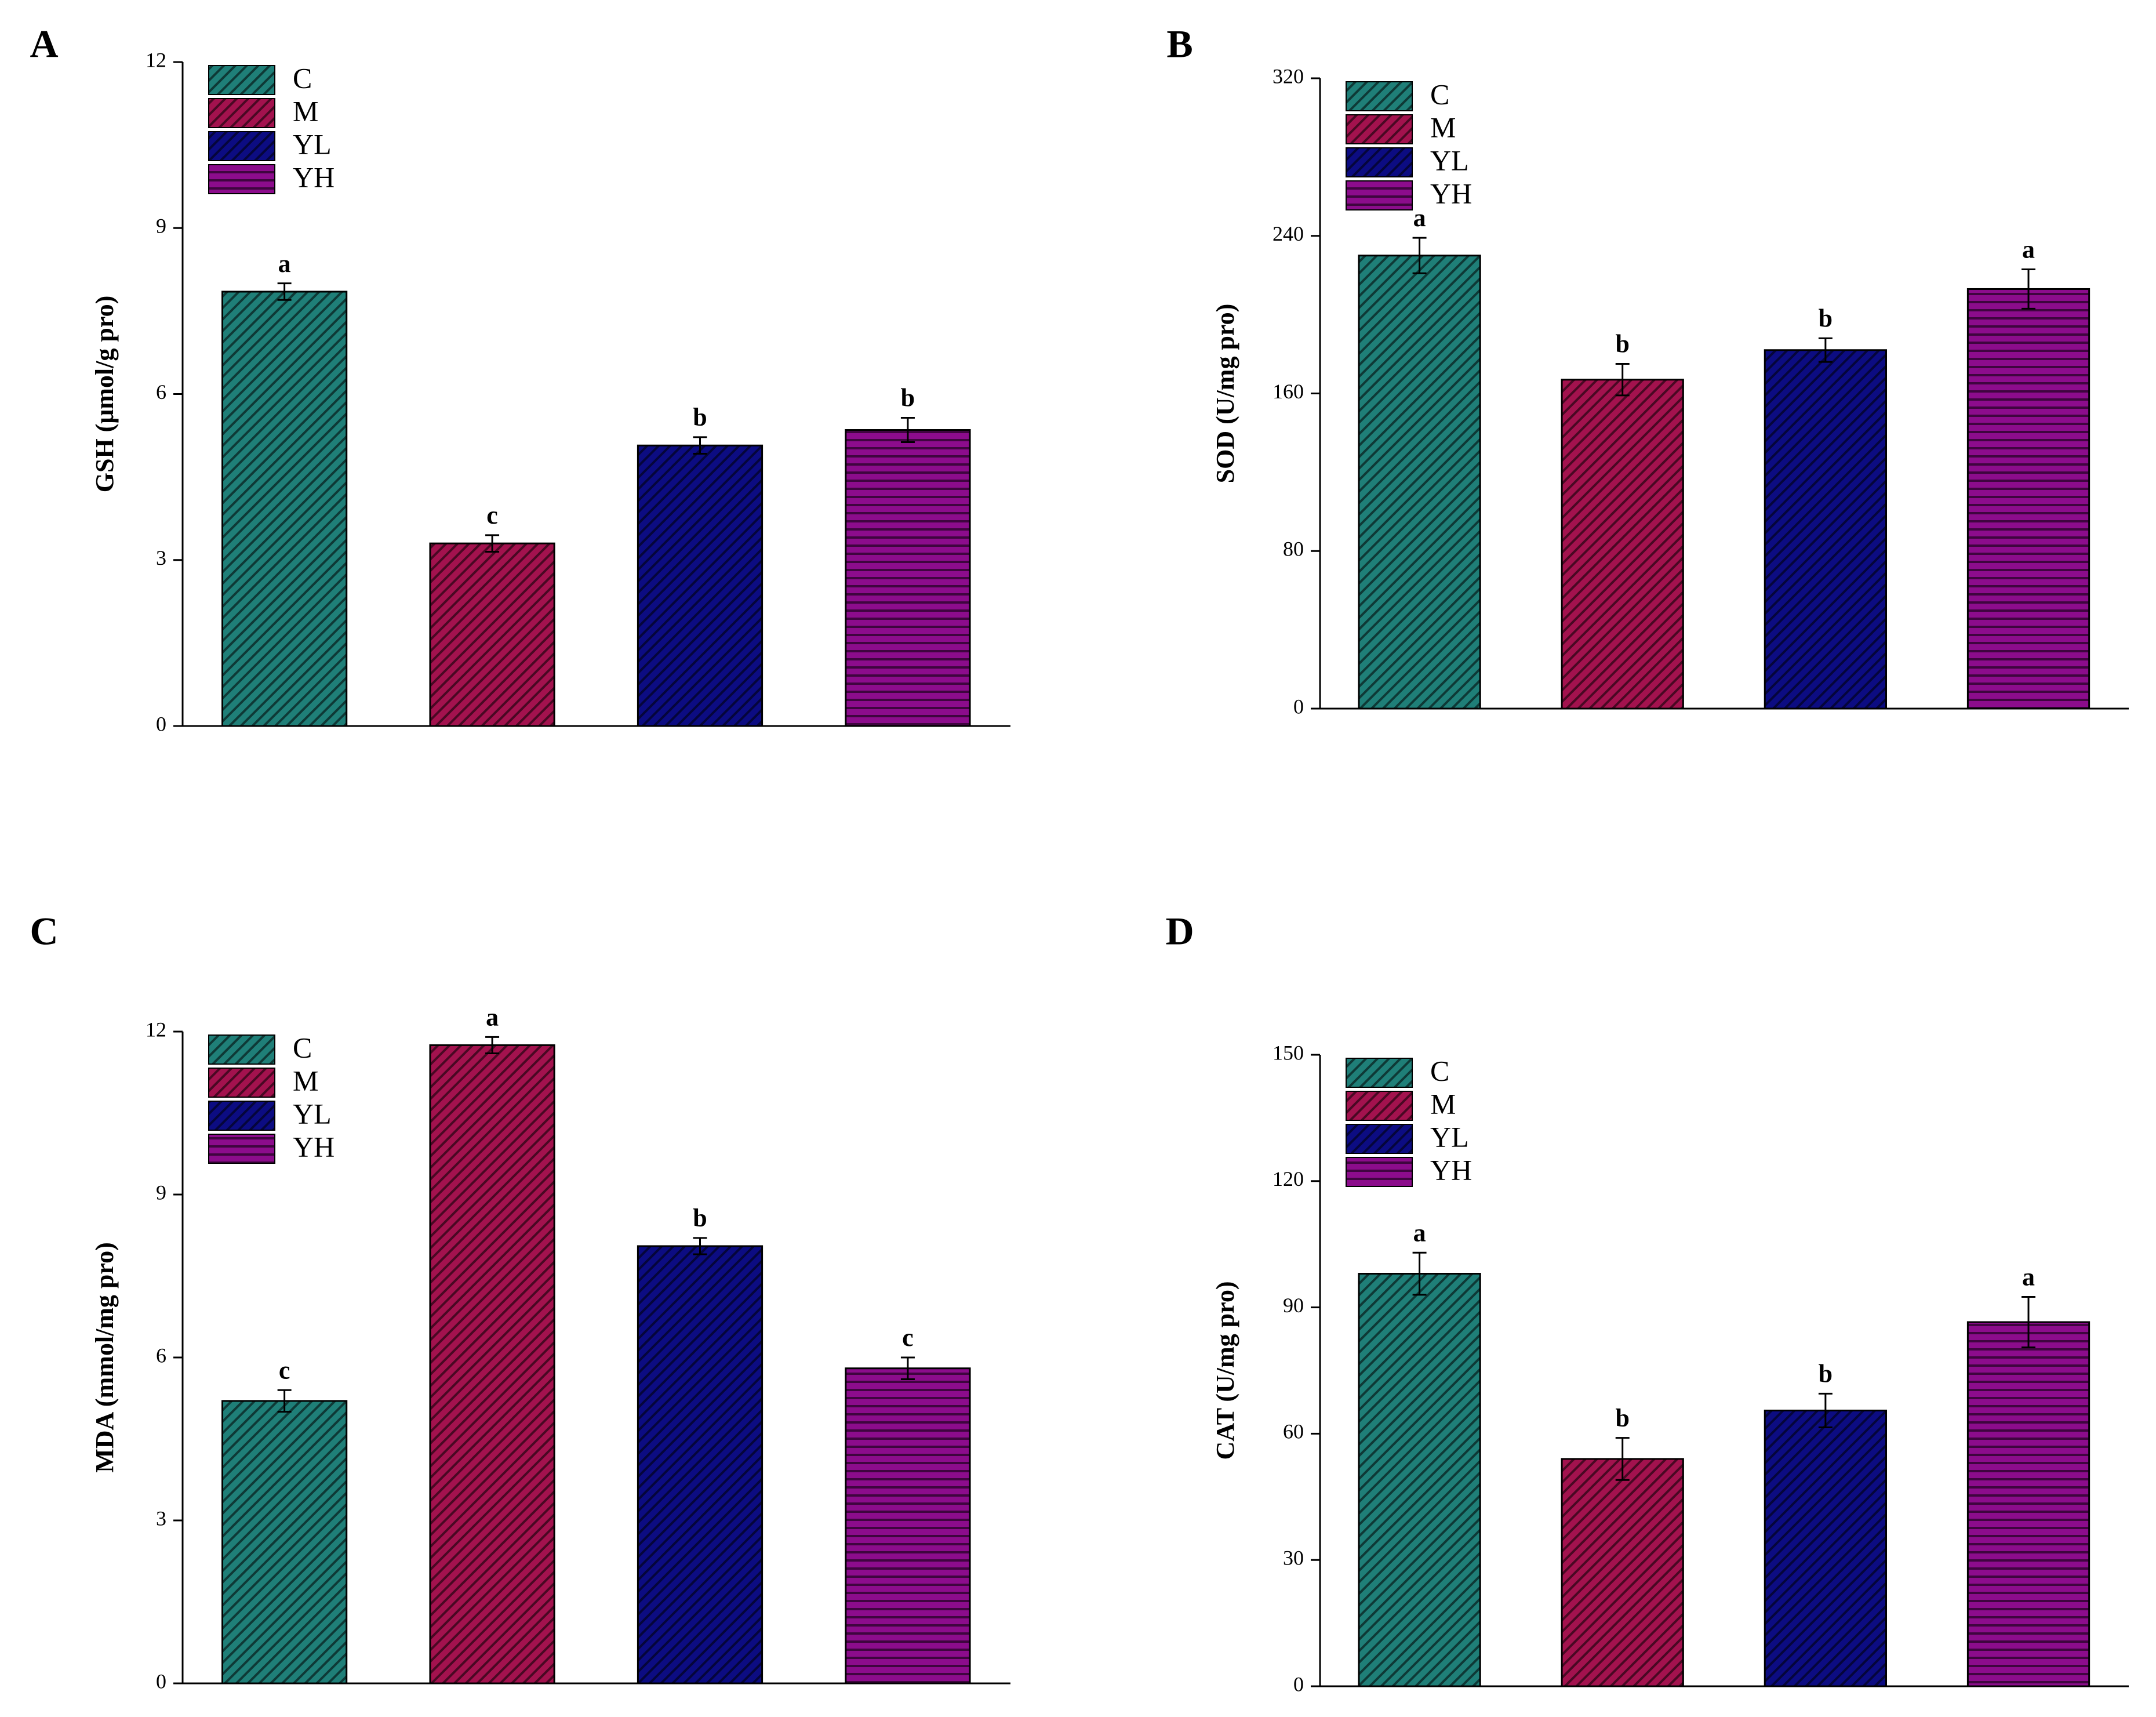  Describe the element at coordinates (156, 59) in the screenshot. I see `y-tick-label: 12` at that location.